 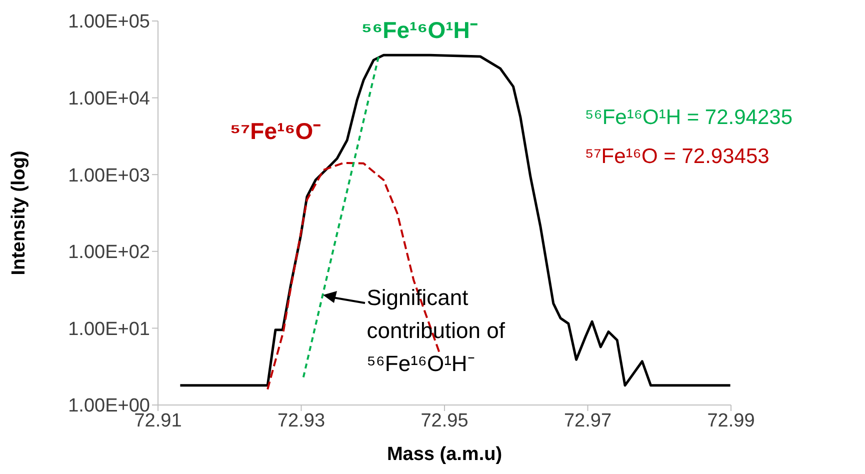 I want to click on y-tick-label: 1.00E+02, so click(x=109, y=253).